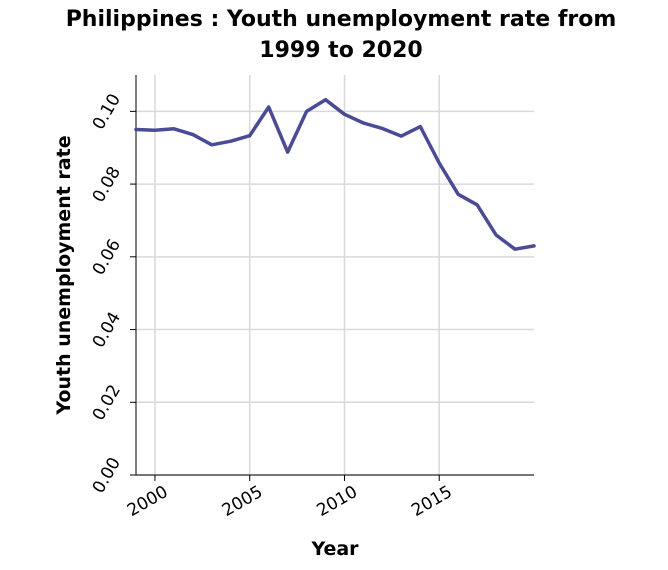 Image resolution: width=668 pixels, height=570 pixels. Describe the element at coordinates (107, 184) in the screenshot. I see `y-tick-label: 0.08` at that location.